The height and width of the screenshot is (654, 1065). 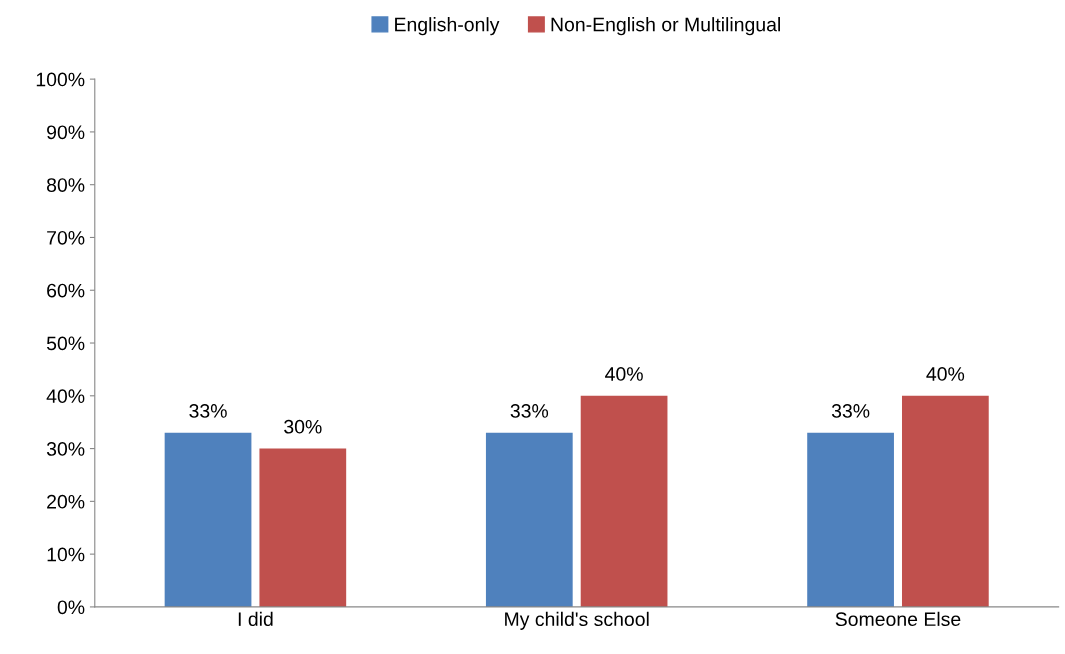 What do you see at coordinates (60, 79) in the screenshot?
I see `y-tick-label: 100%` at bounding box center [60, 79].